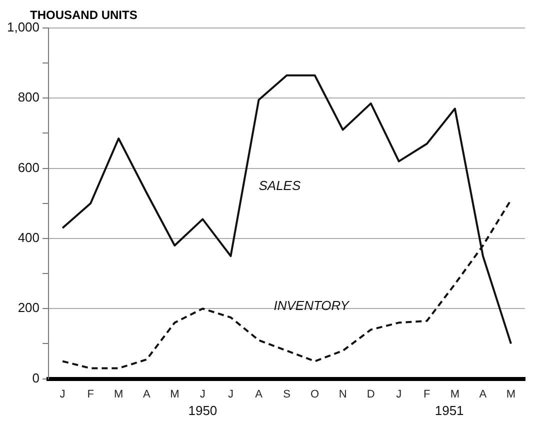  I want to click on x-tick-label: S, so click(286, 394).